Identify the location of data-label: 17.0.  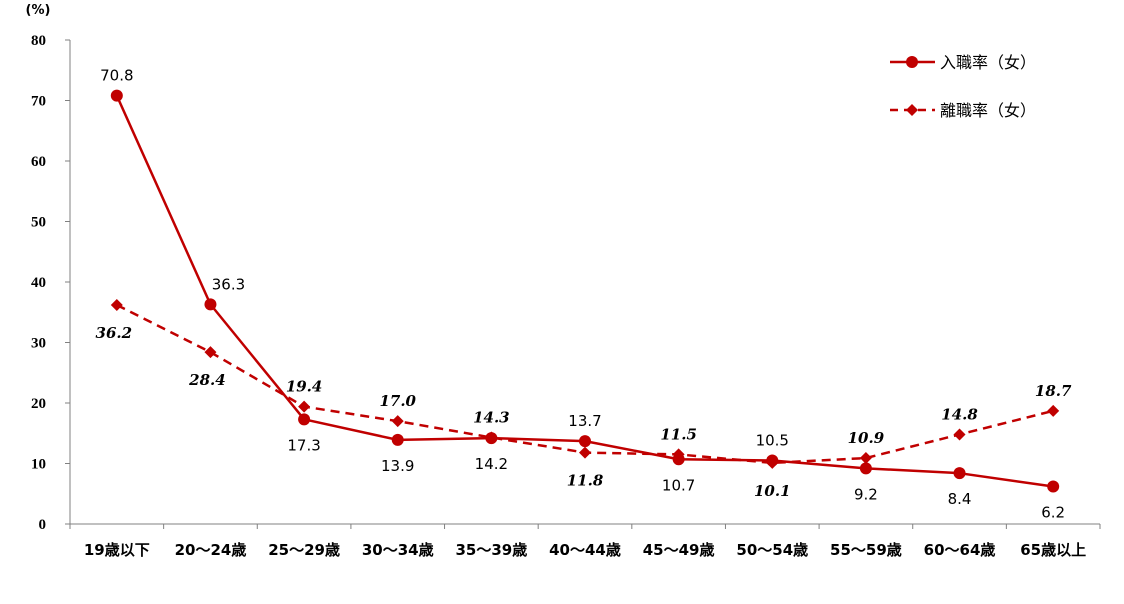
(397, 401).